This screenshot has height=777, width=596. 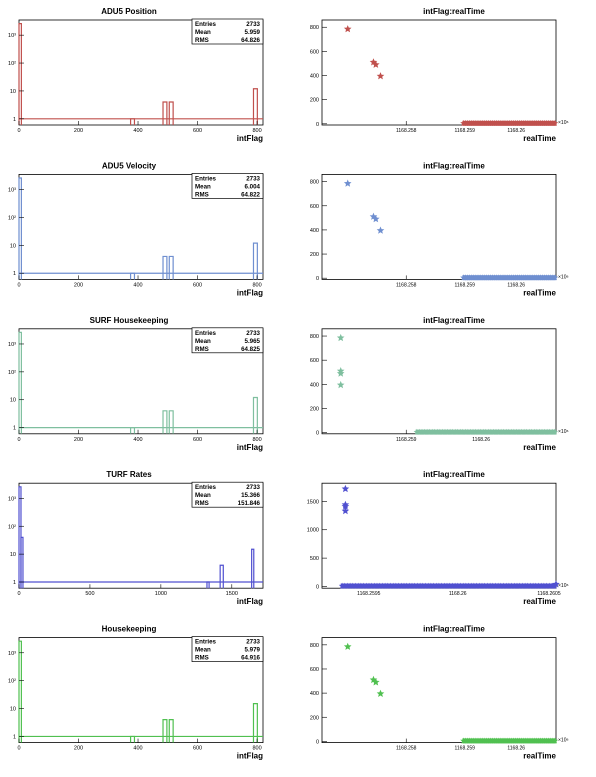 I want to click on stats-value: 64.822, so click(x=250, y=194).